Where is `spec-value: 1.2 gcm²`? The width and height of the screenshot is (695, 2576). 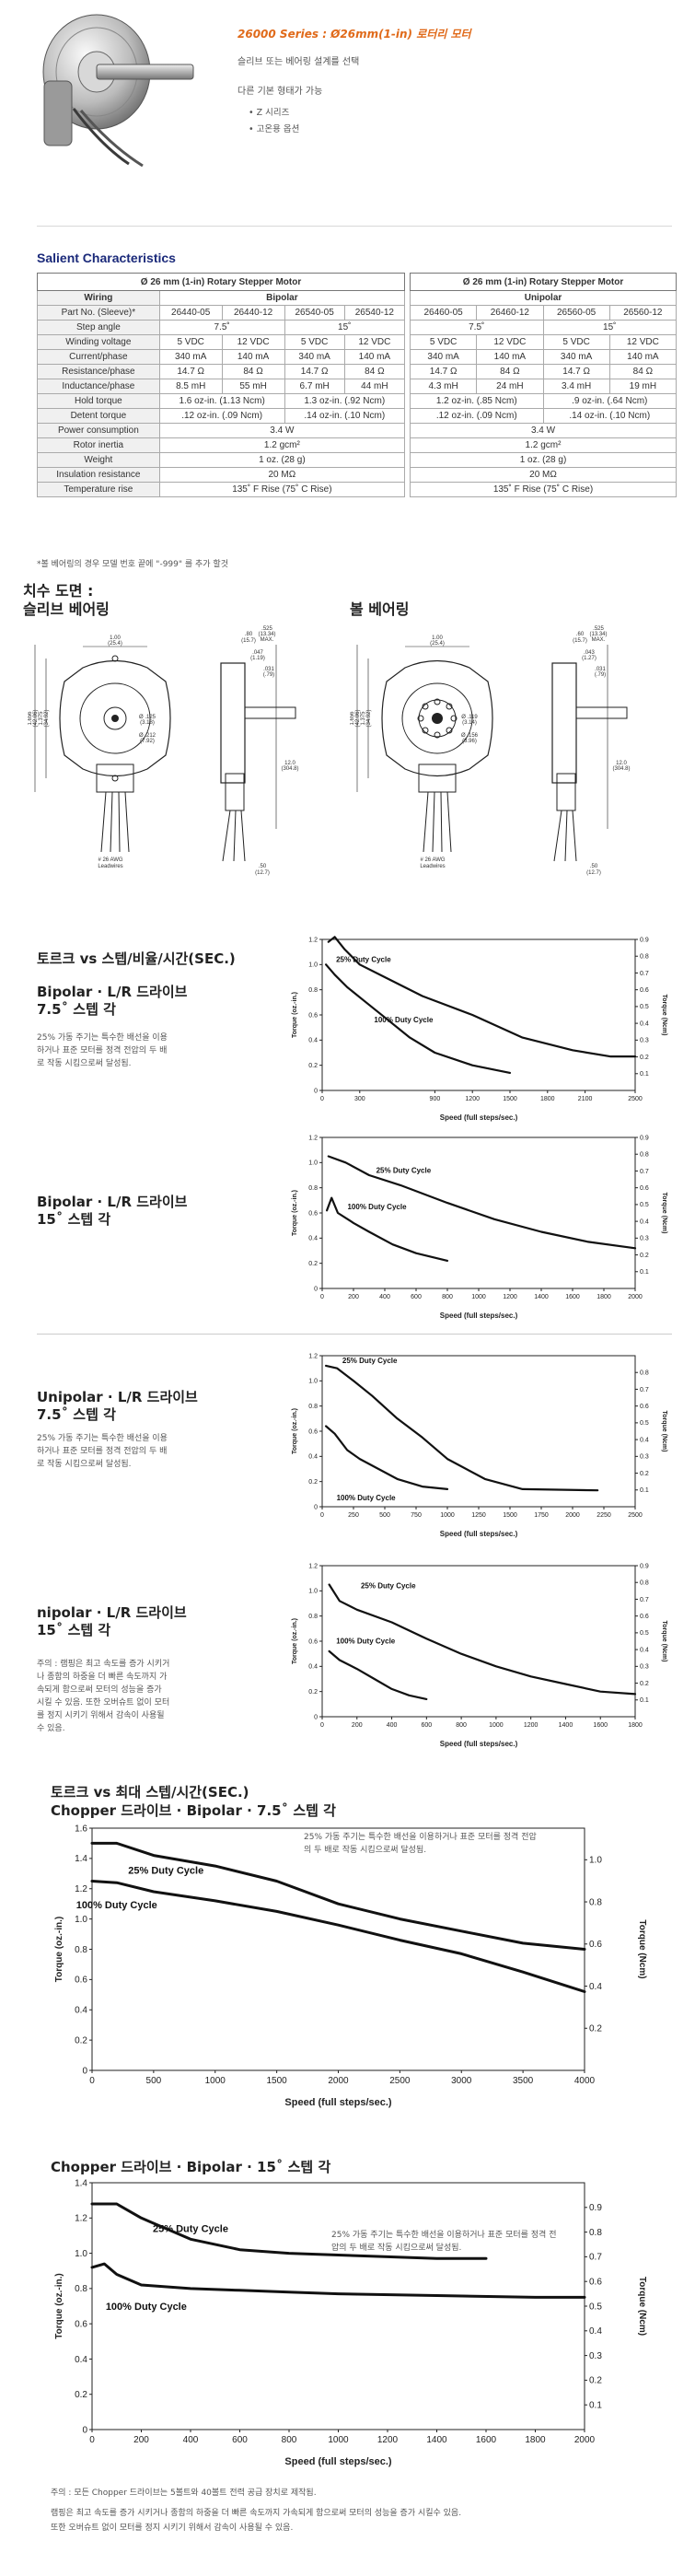
spec-value: 1.2 gcm² is located at coordinates (543, 445).